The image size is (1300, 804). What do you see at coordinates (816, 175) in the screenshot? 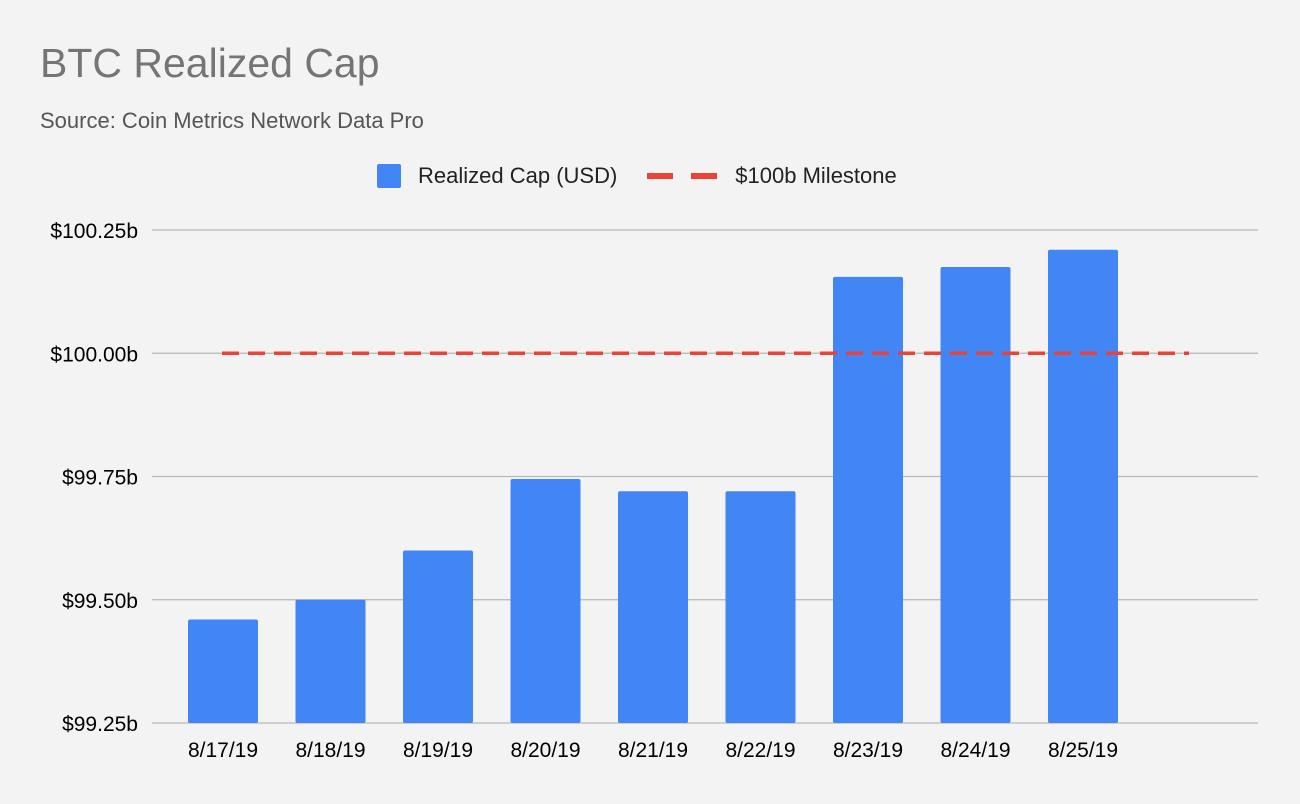
I see `legend-label-milestone: $100b Milestone` at bounding box center [816, 175].